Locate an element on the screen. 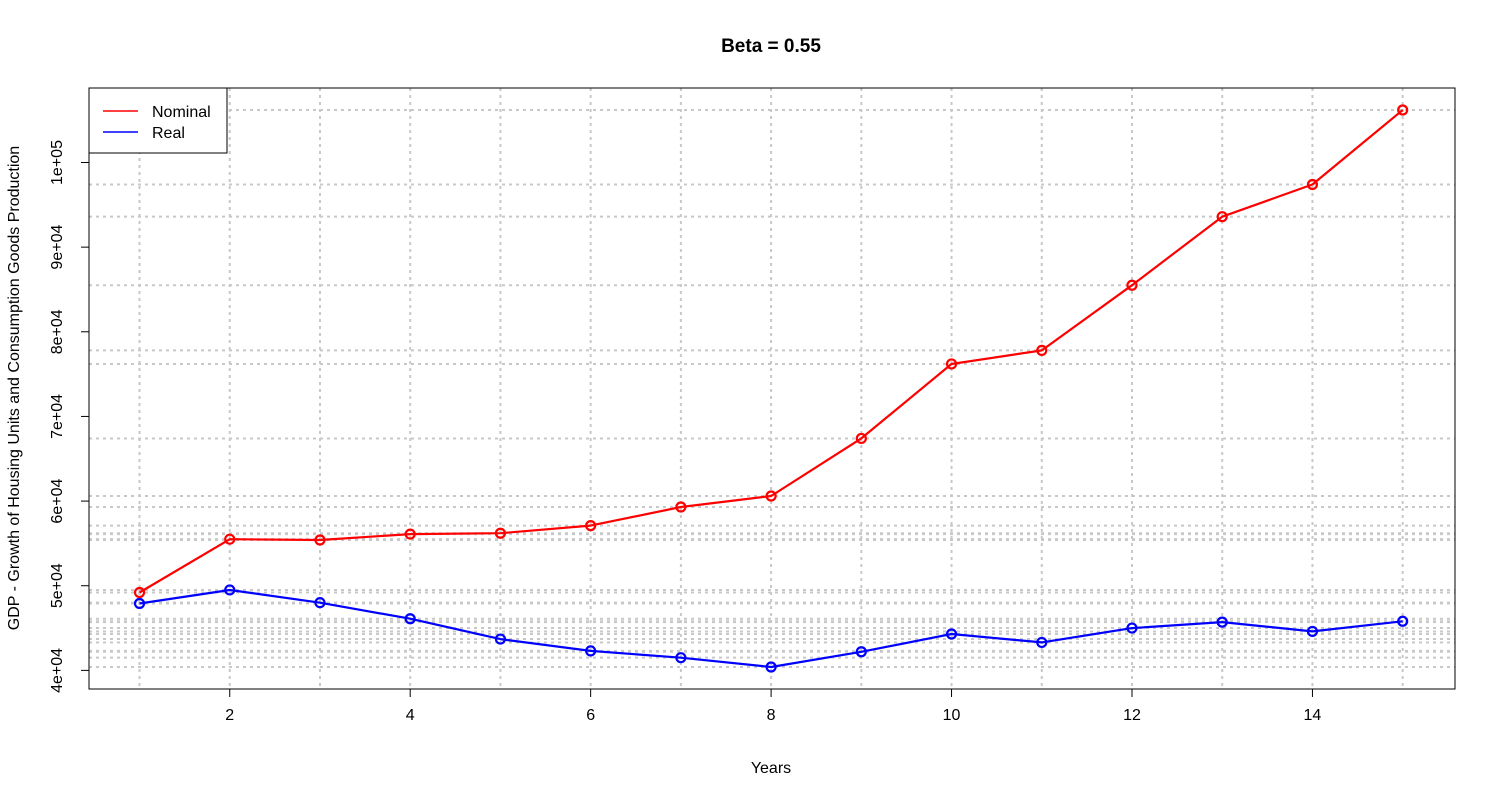 Image resolution: width=1500 pixels, height=800 pixels. y-tick-label: 4e+04 is located at coordinates (57, 670).